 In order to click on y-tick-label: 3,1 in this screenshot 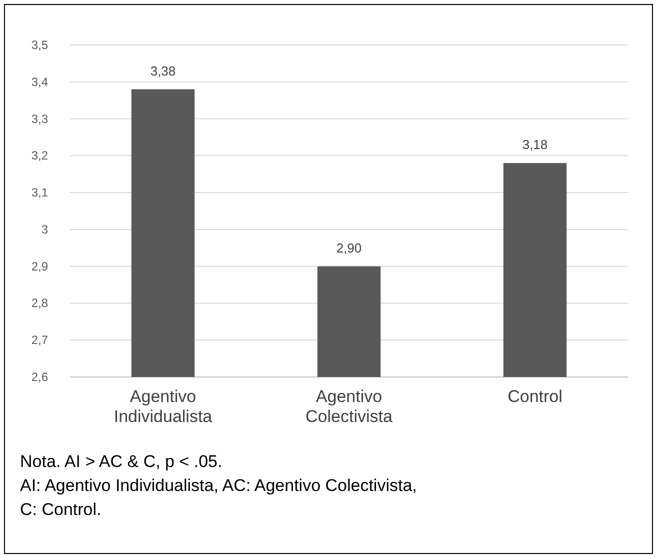, I will do `click(39, 193)`.